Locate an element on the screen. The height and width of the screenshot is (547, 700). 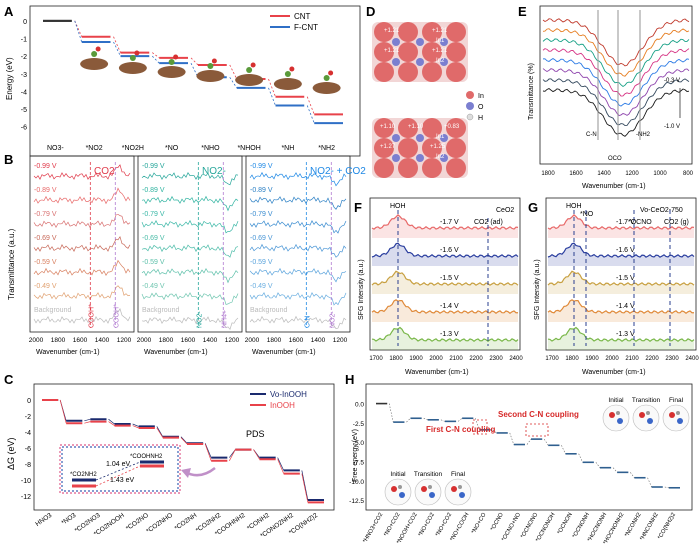
panel-b-potential-label: -0.79 V is located at coordinates (261, 214).